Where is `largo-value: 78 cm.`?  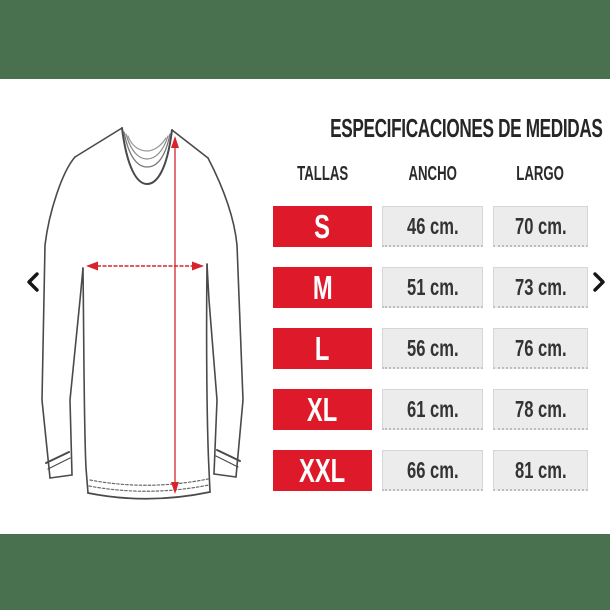 largo-value: 78 cm. is located at coordinates (540, 409).